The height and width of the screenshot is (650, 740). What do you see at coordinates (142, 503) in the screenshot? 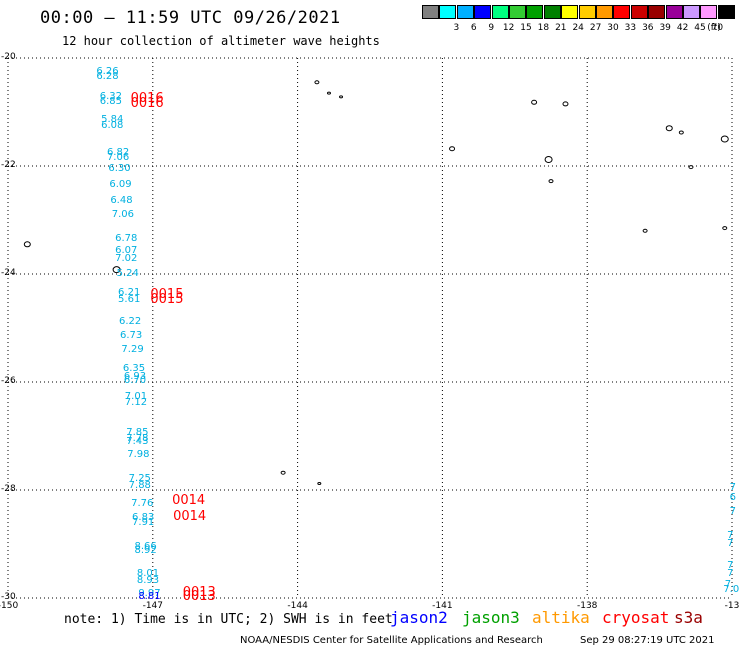
I see `wave-height-value: 7.76` at bounding box center [142, 503].